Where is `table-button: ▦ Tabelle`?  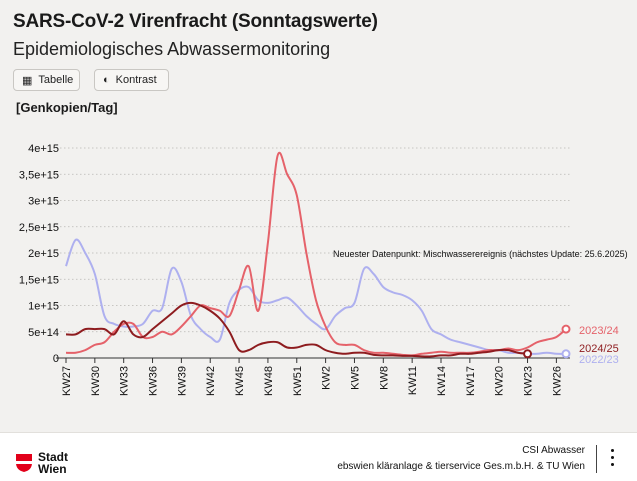 table-button: ▦ Tabelle is located at coordinates (46, 80).